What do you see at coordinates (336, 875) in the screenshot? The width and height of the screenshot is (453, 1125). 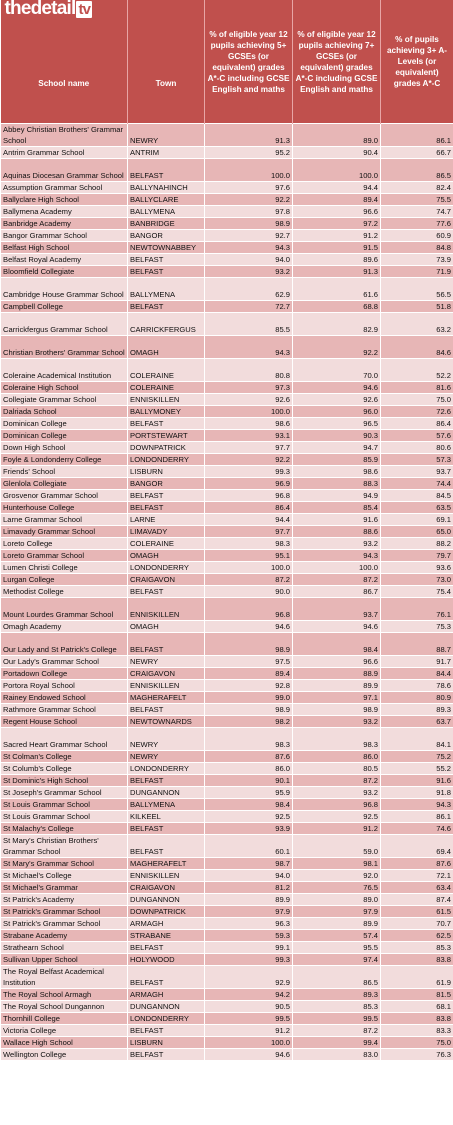 I see `gcse7-cell: 92.0` at bounding box center [336, 875].